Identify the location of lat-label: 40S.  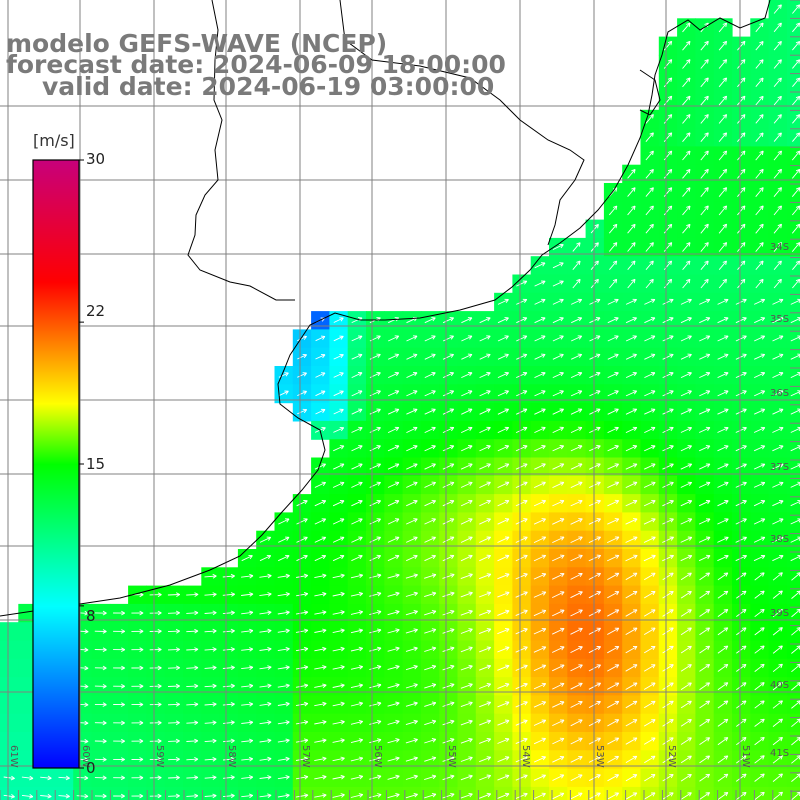
(779, 685).